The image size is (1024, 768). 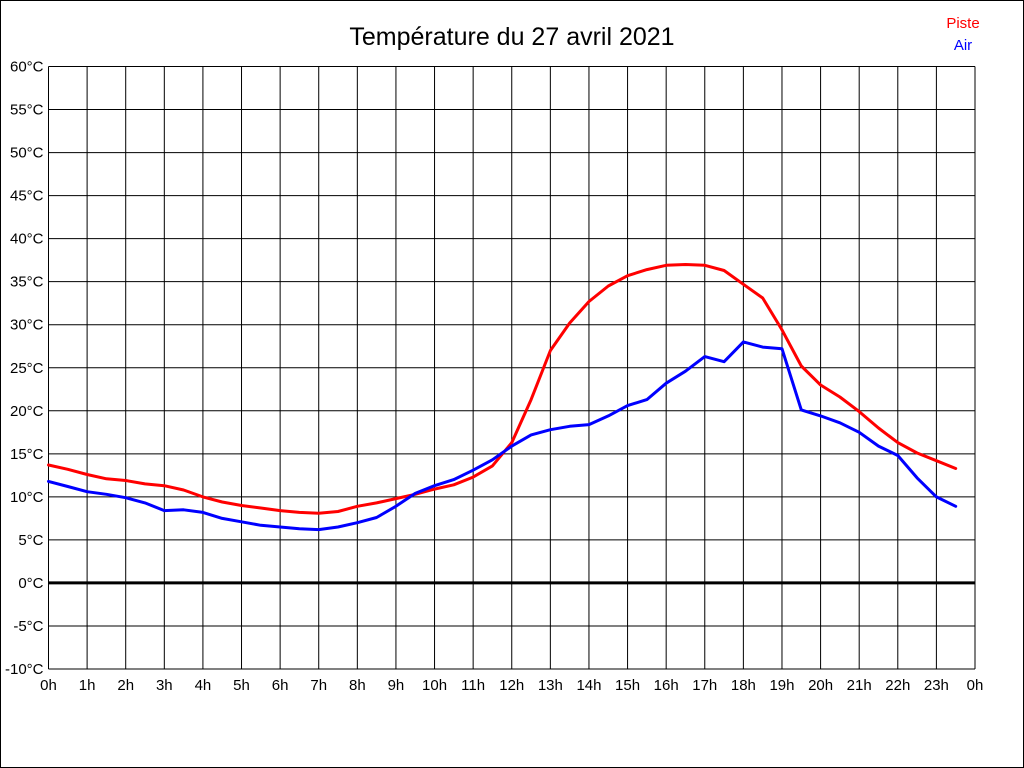 What do you see at coordinates (627, 685) in the screenshot?
I see `x-tick-label: 15h` at bounding box center [627, 685].